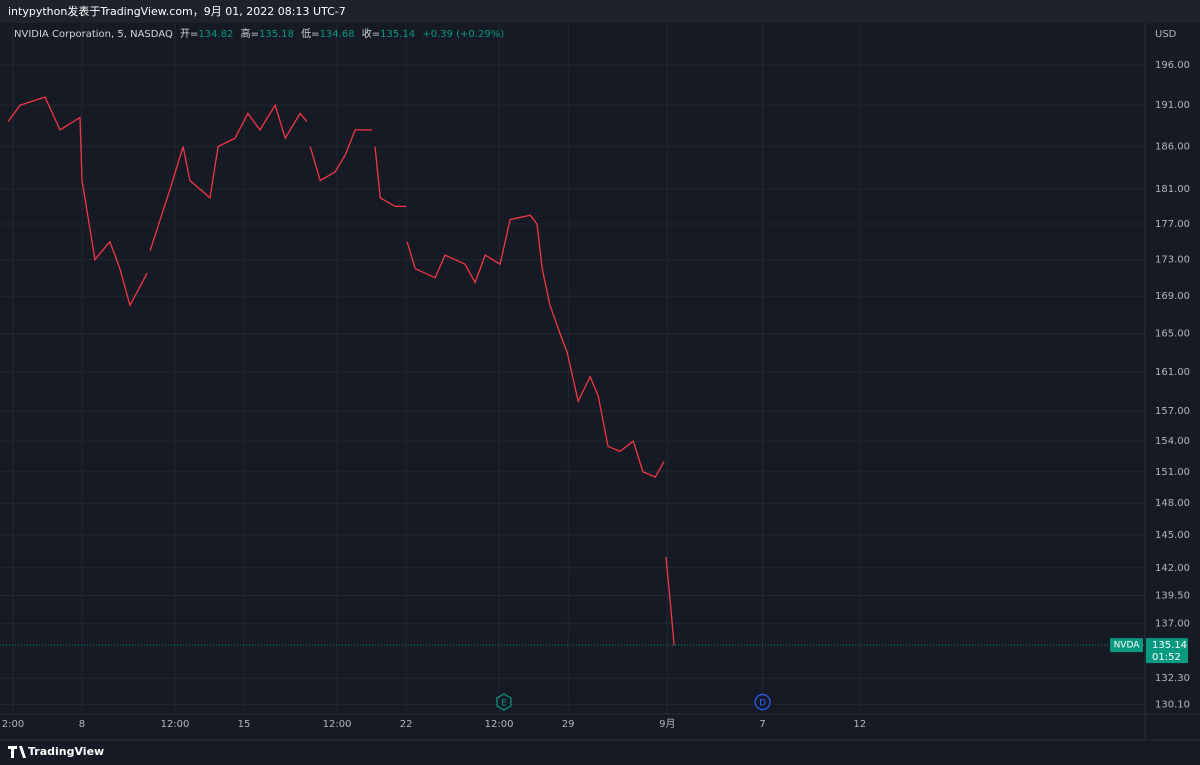 The height and width of the screenshot is (765, 1200). Describe the element at coordinates (1172, 678) in the screenshot. I see `y-tick-label: 132.30` at that location.